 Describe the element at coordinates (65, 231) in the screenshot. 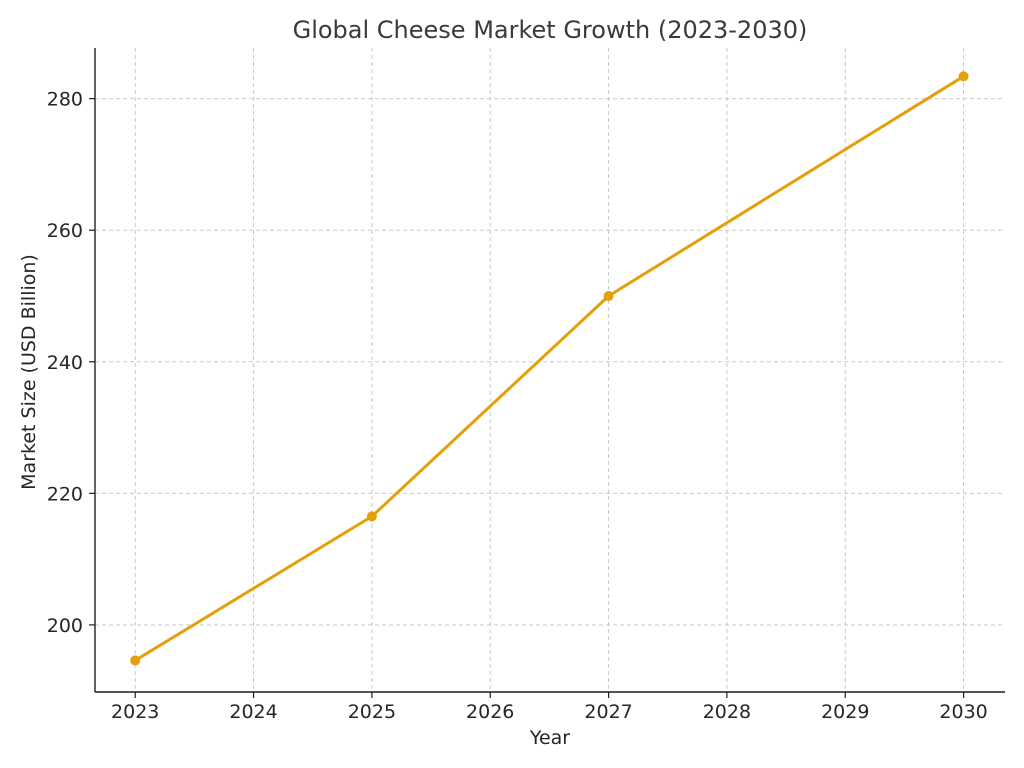

I see `y-tick-label: 260` at that location.